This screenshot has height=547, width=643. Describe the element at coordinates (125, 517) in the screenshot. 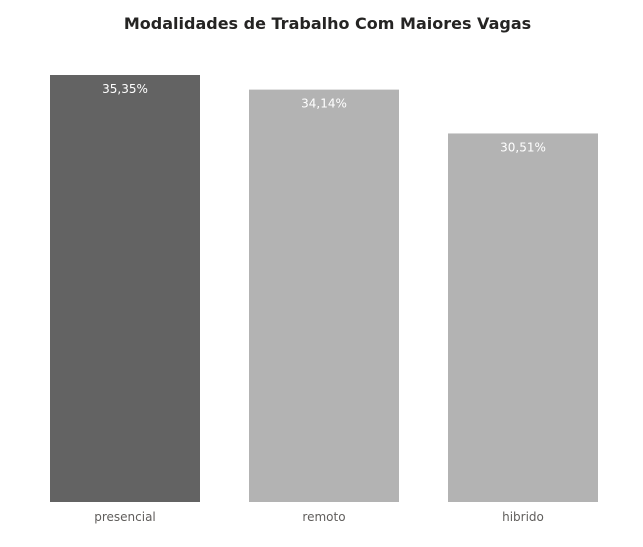

I see `category-label-presencial: presencial` at that location.